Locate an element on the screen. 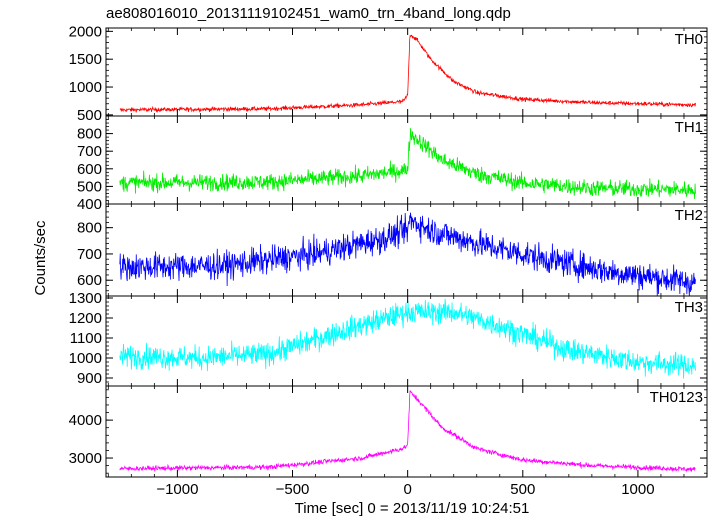 The width and height of the screenshot is (717, 516). y-tick-label: 3000 is located at coordinates (85, 458).